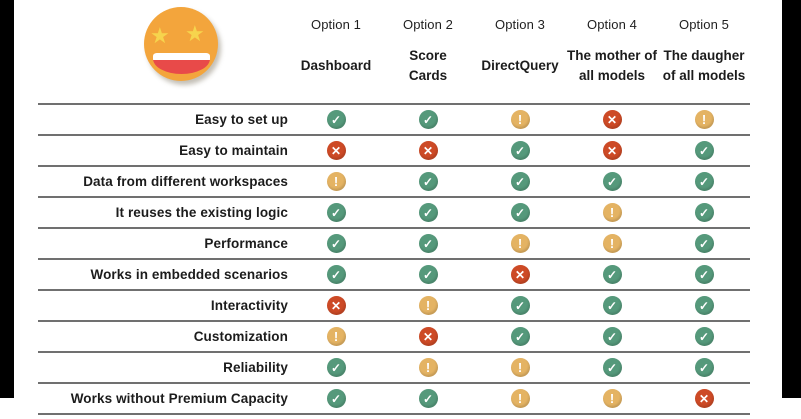  I want to click on column-header-4: Option 4 The mother of all models, so click(612, 55).